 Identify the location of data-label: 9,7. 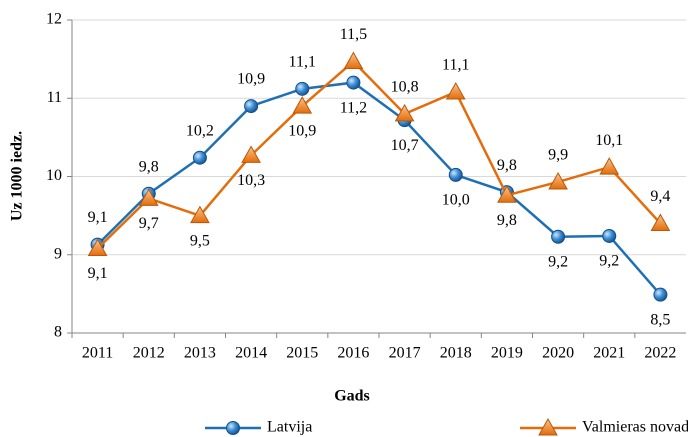
(149, 223).